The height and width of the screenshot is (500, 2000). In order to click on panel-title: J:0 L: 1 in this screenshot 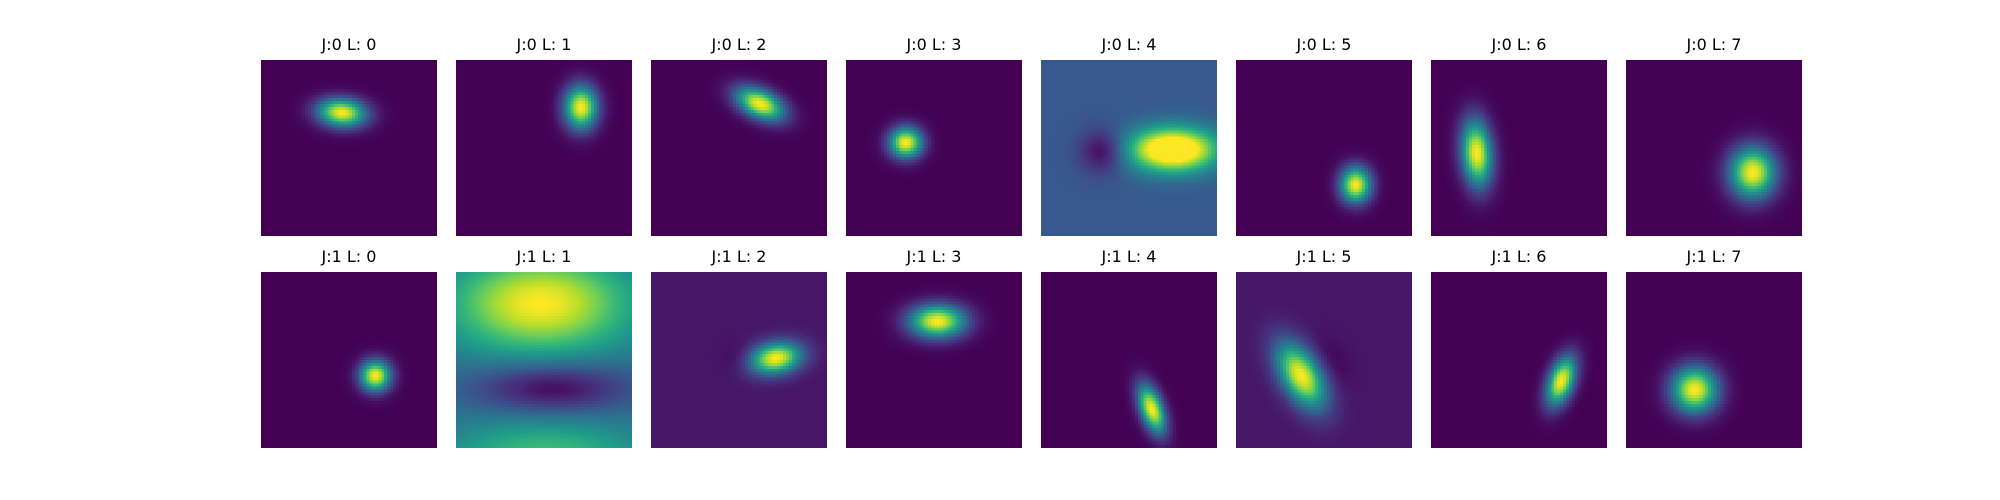, I will do `click(544, 45)`.